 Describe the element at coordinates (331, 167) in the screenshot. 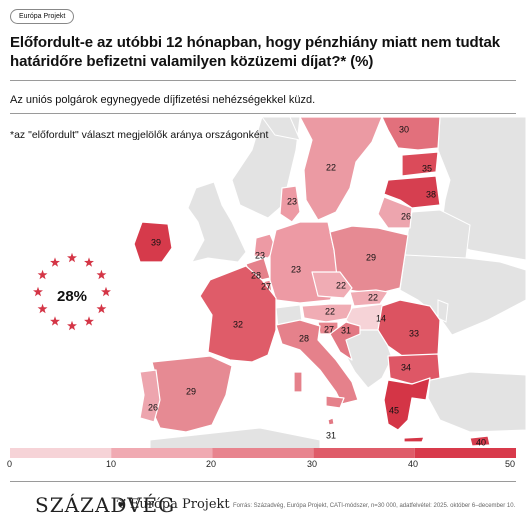

I see `value-svedorszag: 22` at that location.